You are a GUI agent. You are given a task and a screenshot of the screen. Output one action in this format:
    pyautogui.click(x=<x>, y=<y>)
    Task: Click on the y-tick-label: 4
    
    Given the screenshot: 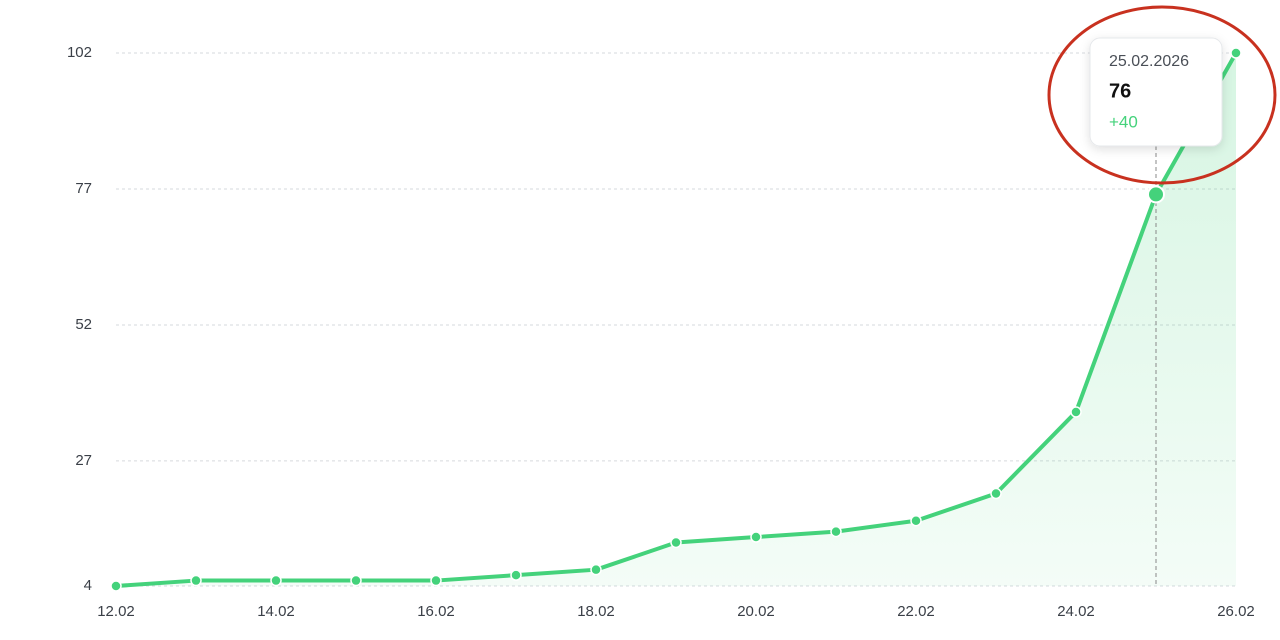 What is the action you would take?
    pyautogui.click(x=88, y=585)
    